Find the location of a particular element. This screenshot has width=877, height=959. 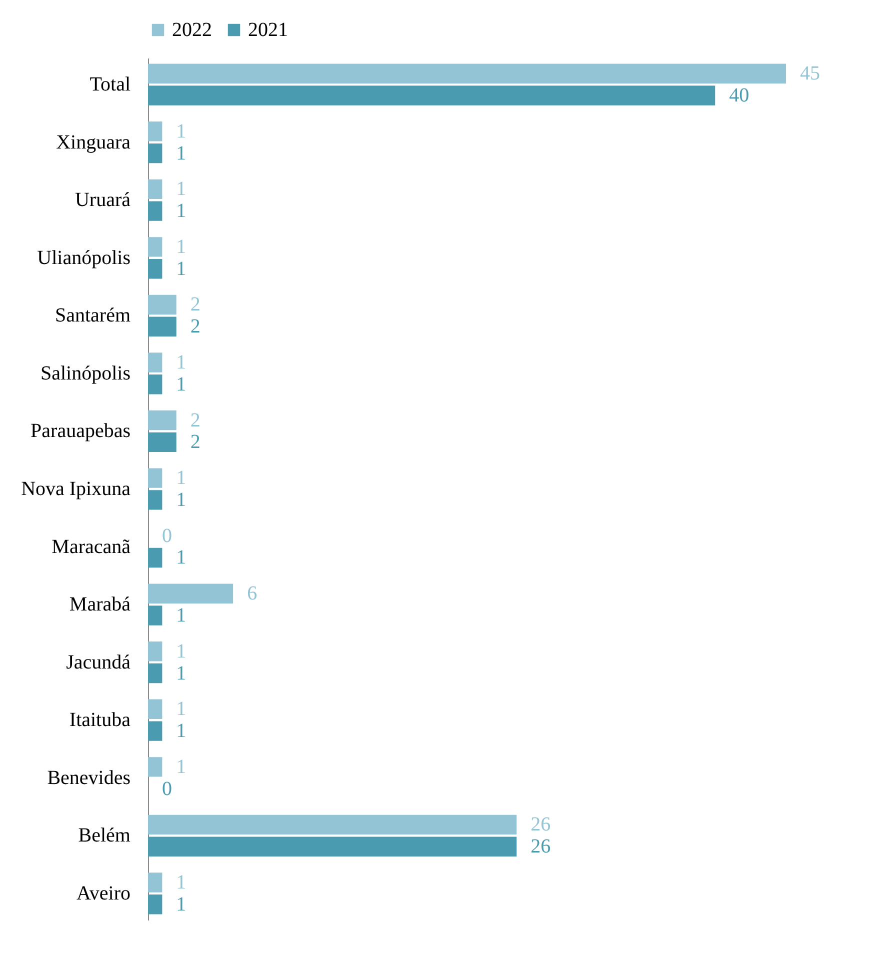

data-label: 40 is located at coordinates (739, 95).